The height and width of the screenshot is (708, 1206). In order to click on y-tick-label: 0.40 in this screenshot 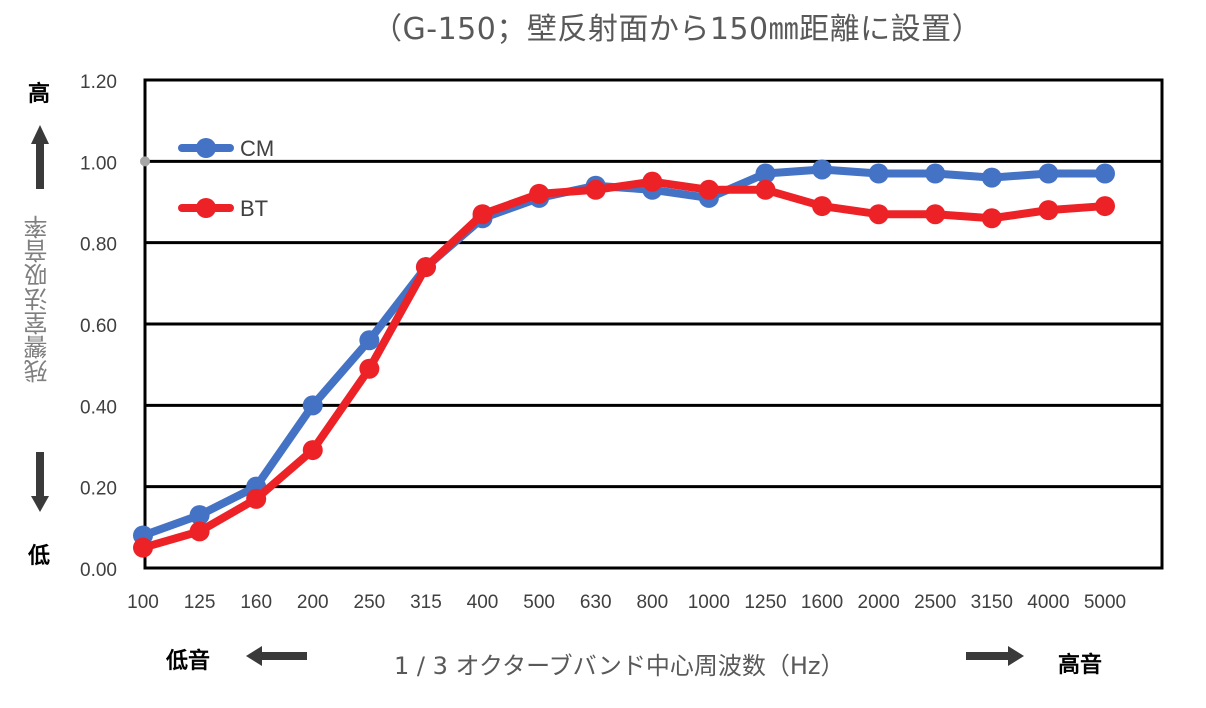, I will do `click(98, 407)`.